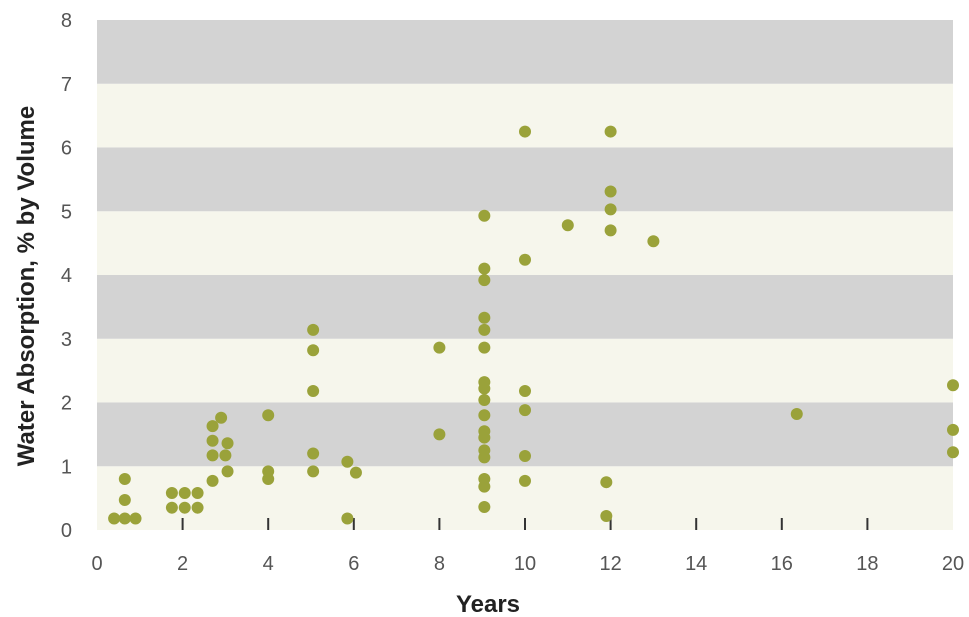 This screenshot has height=617, width=969. What do you see at coordinates (782, 564) in the screenshot?
I see `x-tick-label-16: 16` at bounding box center [782, 564].